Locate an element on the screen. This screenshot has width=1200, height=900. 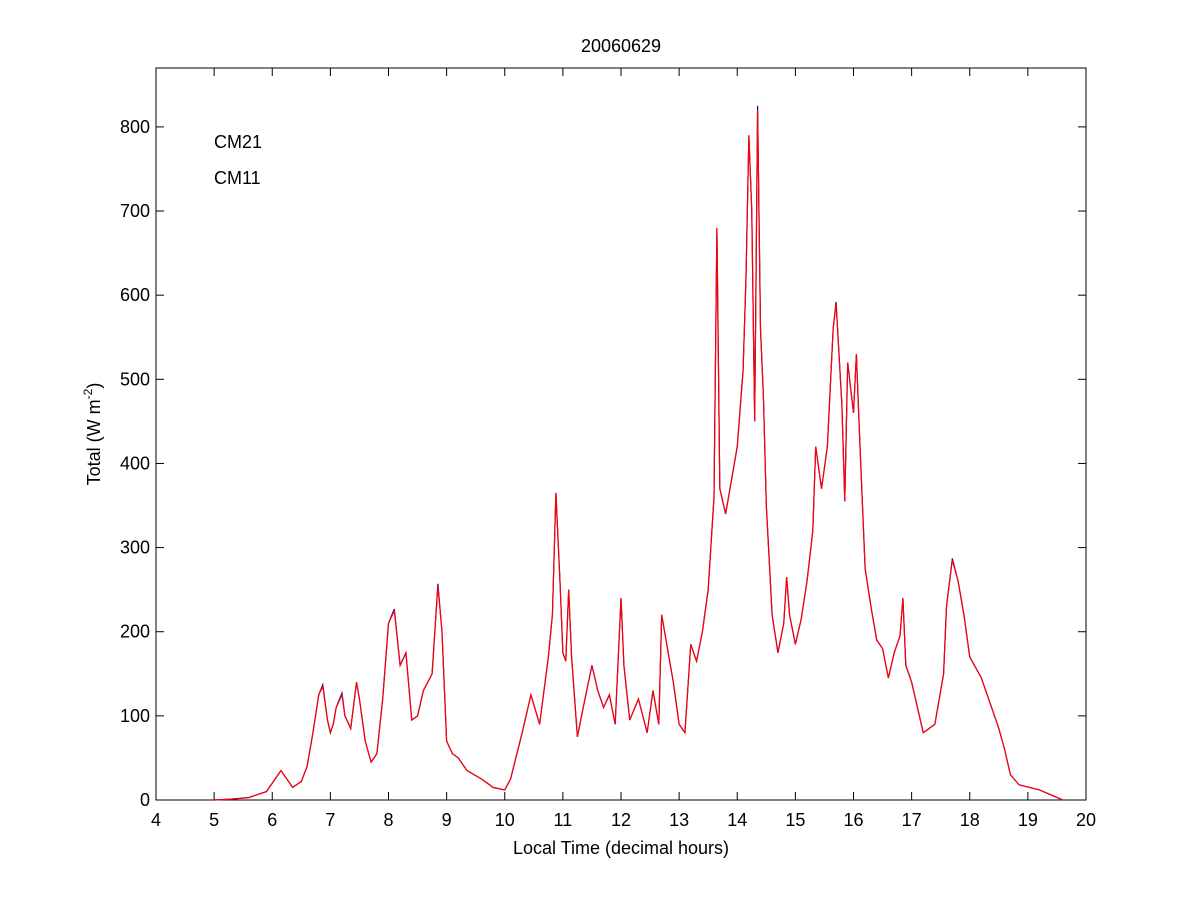
x-tick-label: 16 is located at coordinates (853, 820).